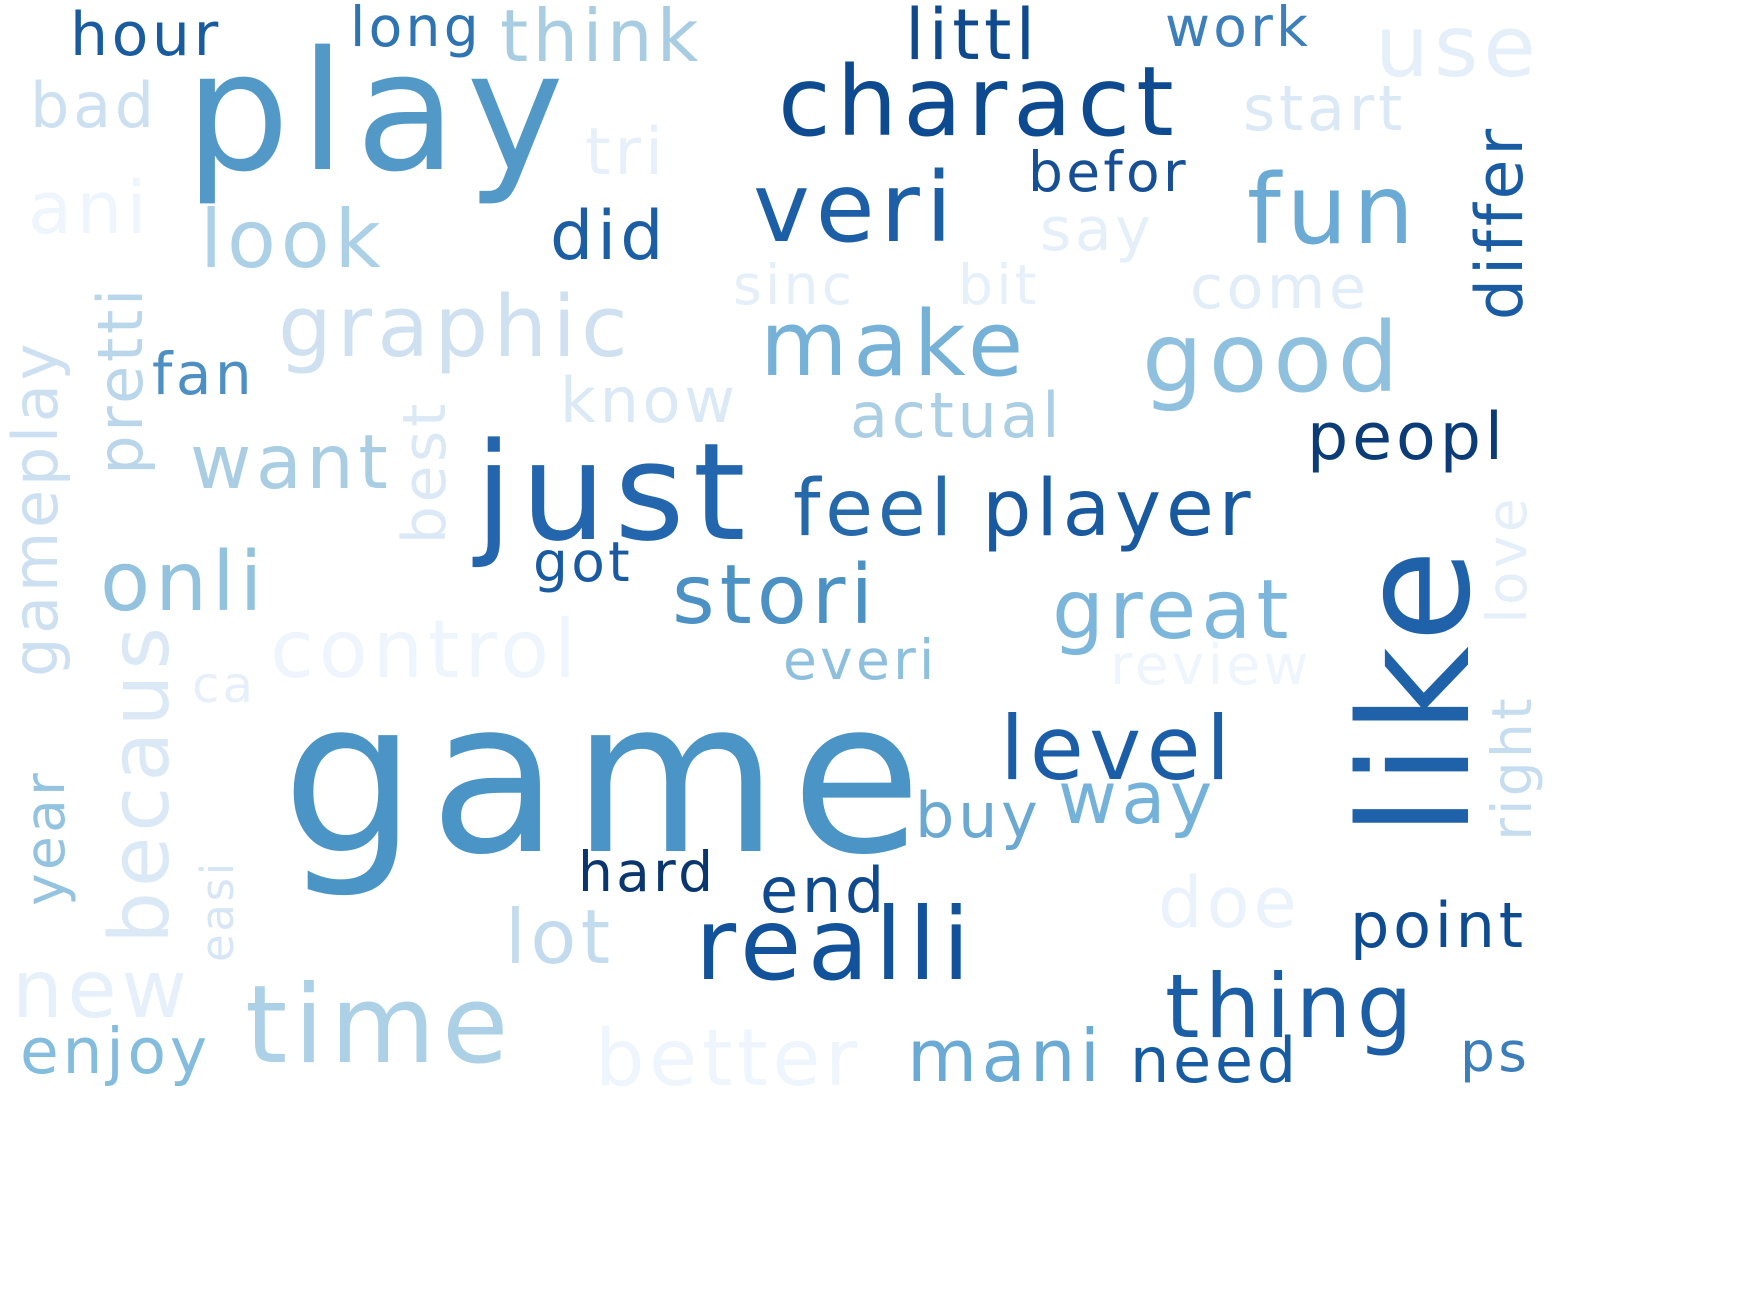 This screenshot has height=1292, width=1760. Describe the element at coordinates (1108, 172) in the screenshot. I see `word-befor: befor` at that location.